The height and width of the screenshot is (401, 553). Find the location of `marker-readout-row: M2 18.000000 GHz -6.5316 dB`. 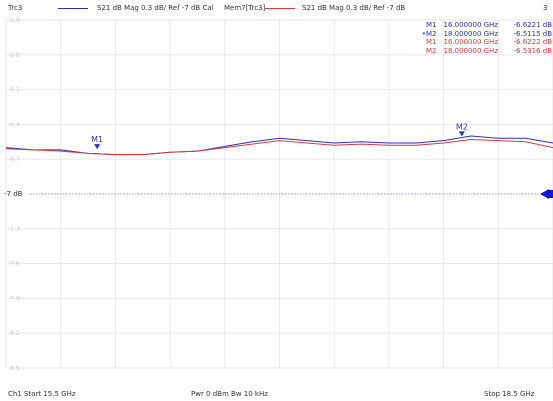

marker-readout-row: M2 18.000000 GHz -6.5316 dB is located at coordinates (485, 51).